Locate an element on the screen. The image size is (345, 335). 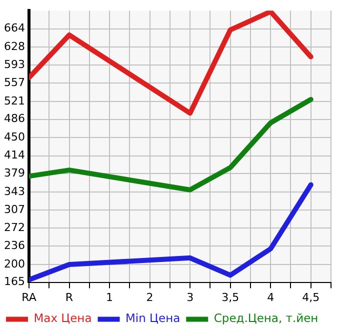
x-tick-label: RA is located at coordinates (29, 297).